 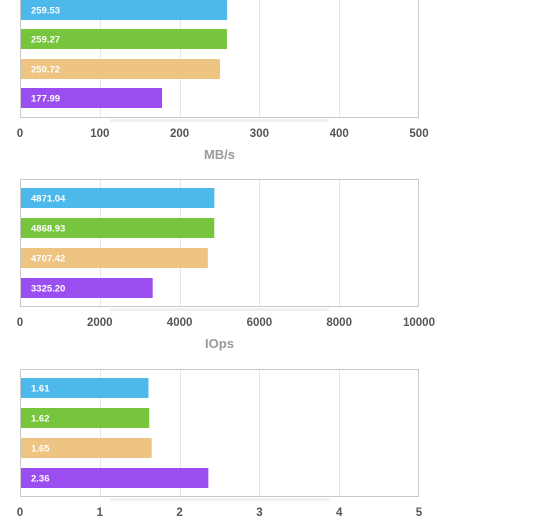 What do you see at coordinates (100, 323) in the screenshot?
I see `tick-label: 2000` at bounding box center [100, 323].